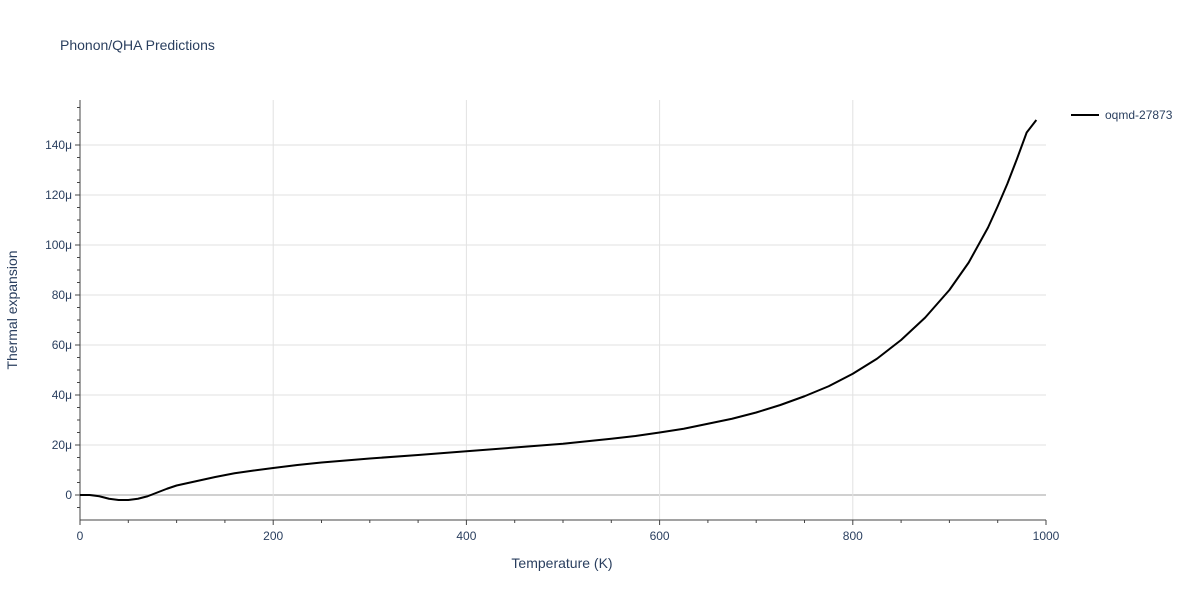 Image resolution: width=1200 pixels, height=600 pixels. What do you see at coordinates (62, 395) in the screenshot?
I see `y-tick-label: 40μ` at bounding box center [62, 395].